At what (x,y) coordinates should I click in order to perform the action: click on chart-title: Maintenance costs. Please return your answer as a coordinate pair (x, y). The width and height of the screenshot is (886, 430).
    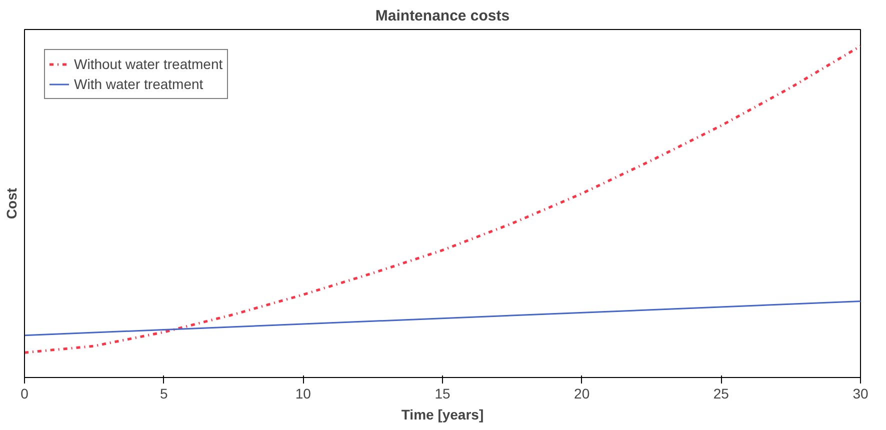
    Looking at the image, I should click on (442, 16).